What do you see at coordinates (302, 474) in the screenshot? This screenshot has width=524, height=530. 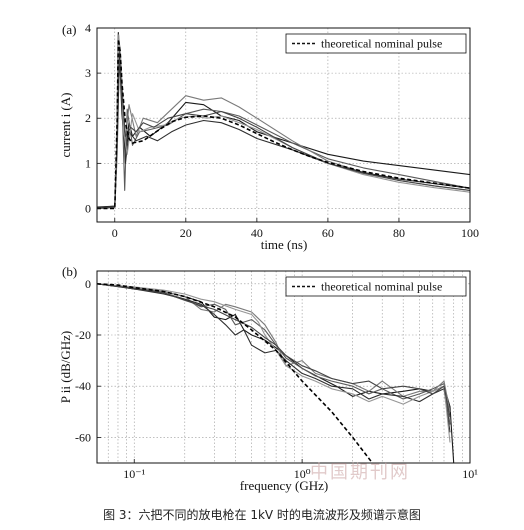 I see `x-tick-label: 10⁰` at bounding box center [302, 474].